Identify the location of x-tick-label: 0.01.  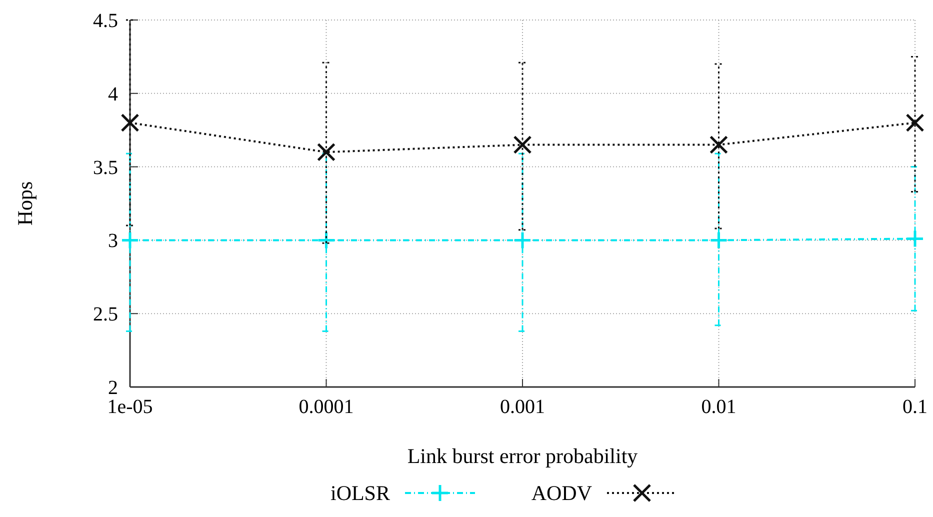
(718, 407).